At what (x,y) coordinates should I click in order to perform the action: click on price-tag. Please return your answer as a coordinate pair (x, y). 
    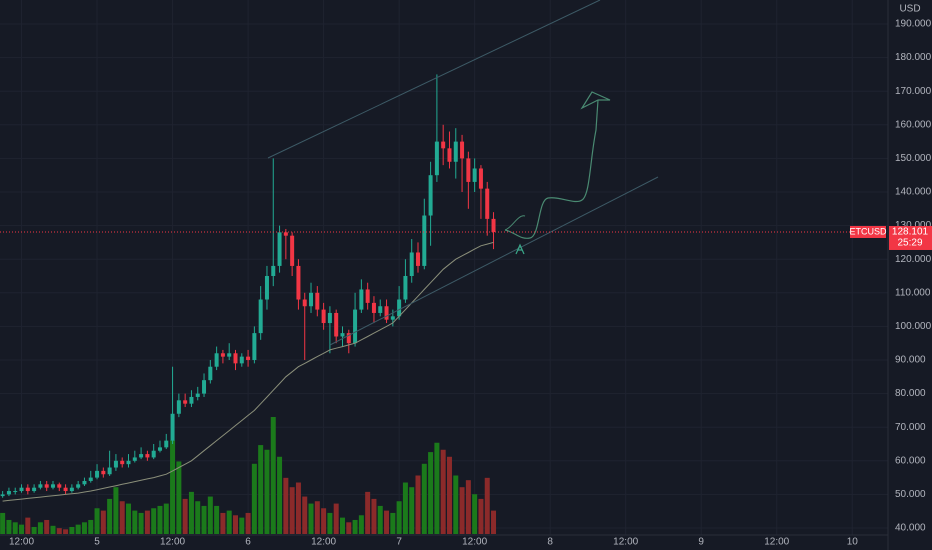
    Looking at the image, I should click on (910, 237).